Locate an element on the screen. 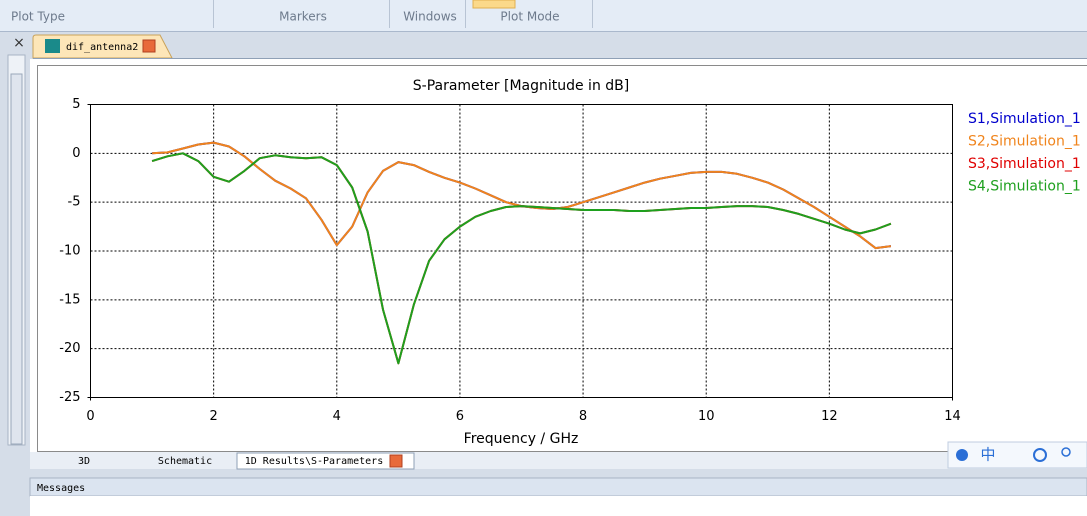  y-tick-label: -25 is located at coordinates (69, 397).